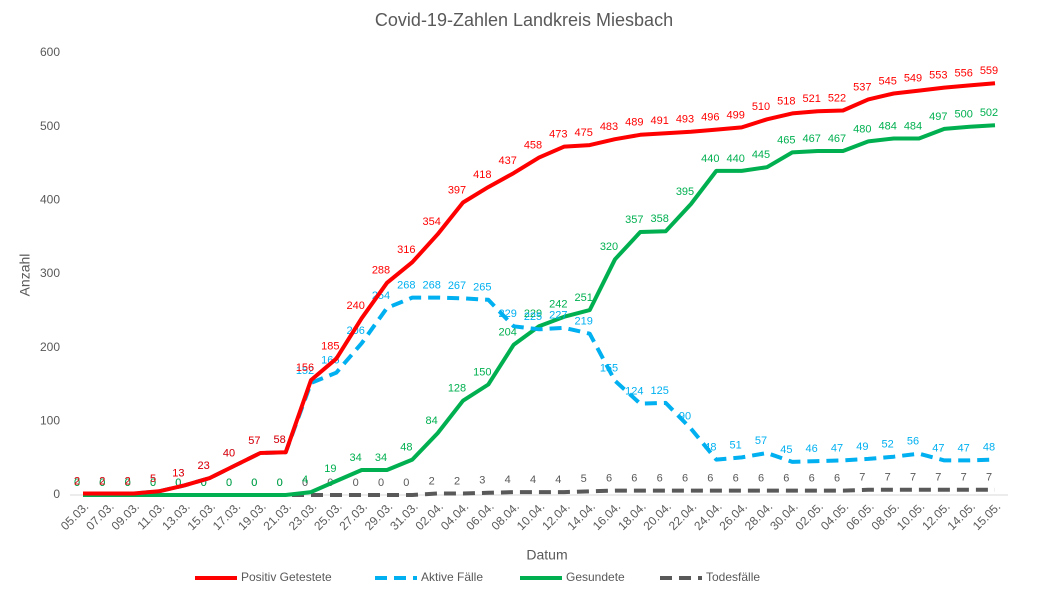 Image resolution: width=1048 pixels, height=596 pixels. What do you see at coordinates (479, 515) in the screenshot?
I see `x-tick-label: 06.04.` at bounding box center [479, 515].